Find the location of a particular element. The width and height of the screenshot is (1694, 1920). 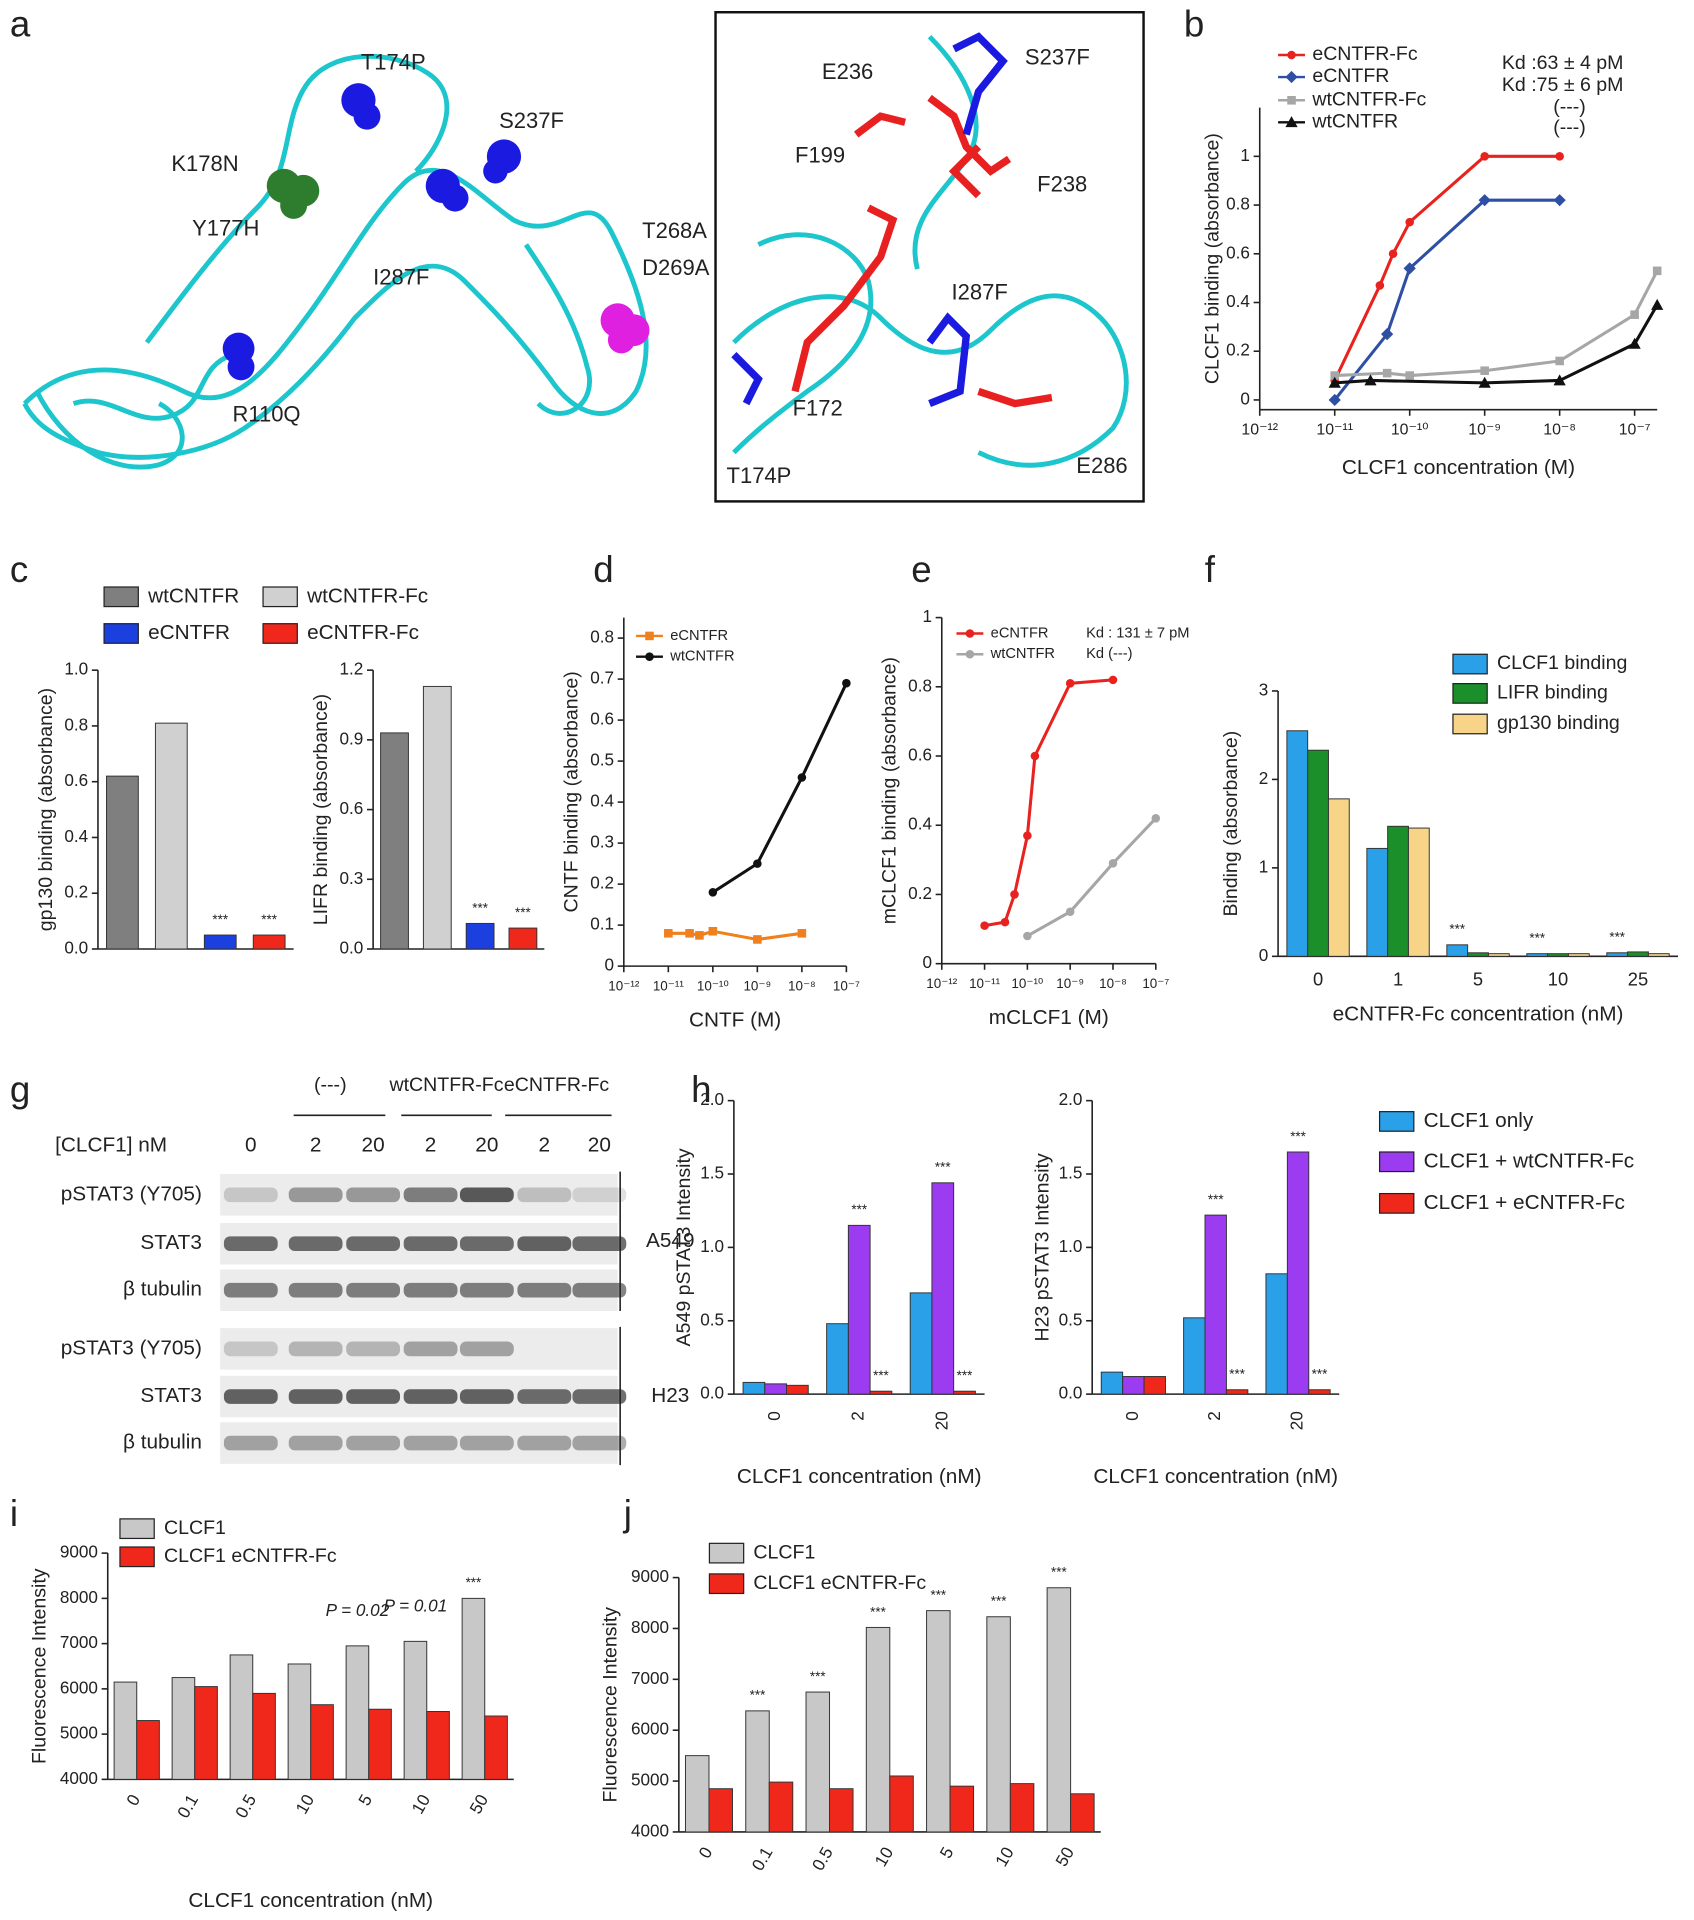

residue-label: Y177H is located at coordinates (225, 228).